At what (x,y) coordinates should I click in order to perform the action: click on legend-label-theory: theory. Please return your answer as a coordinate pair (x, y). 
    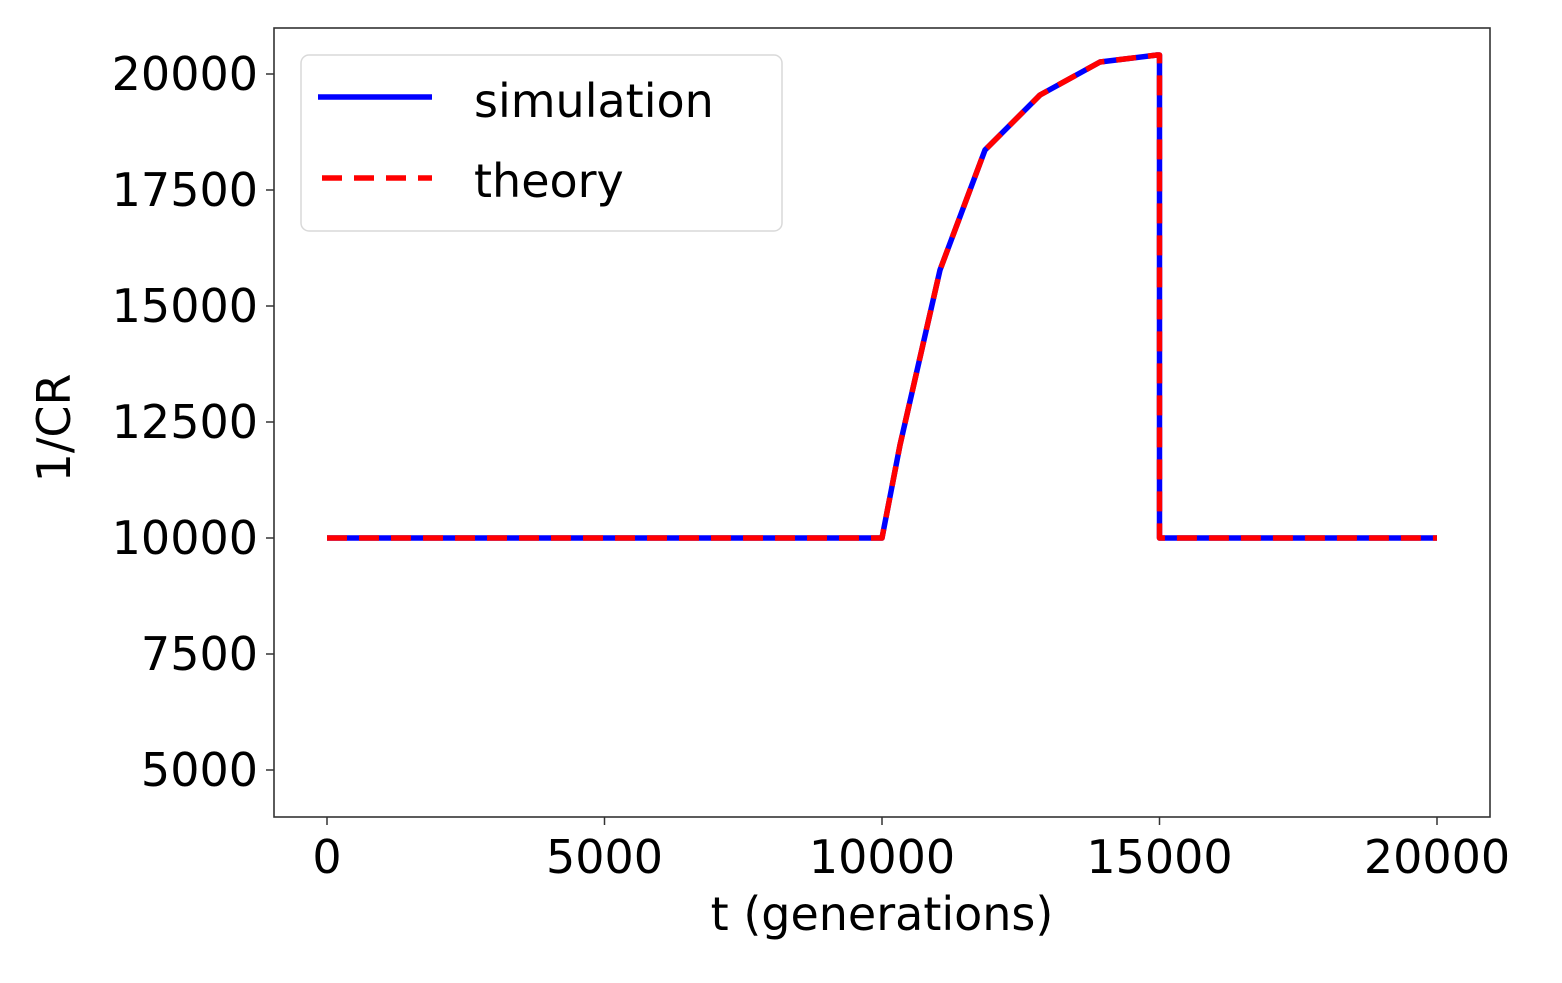
    Looking at the image, I should click on (549, 181).